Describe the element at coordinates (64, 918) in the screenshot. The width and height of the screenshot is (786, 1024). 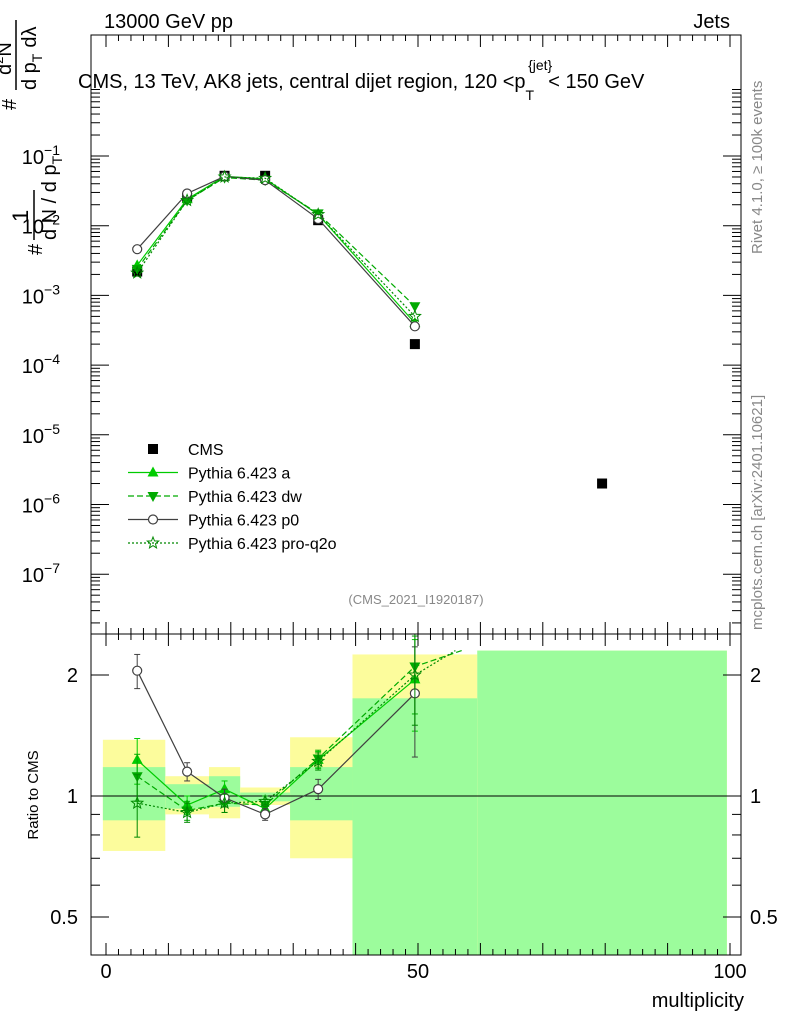
I see `ratio-y-tick-label: 0.5` at that location.